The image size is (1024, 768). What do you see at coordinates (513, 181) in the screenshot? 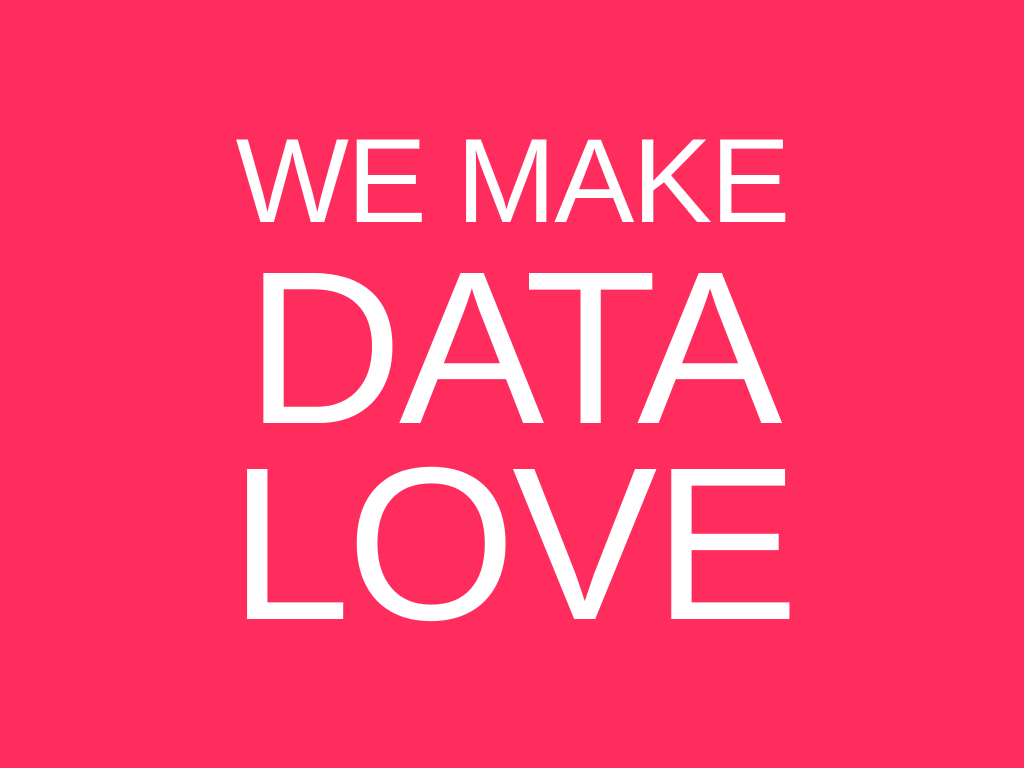
I see `headline-line-we-make: WE MAKE` at bounding box center [513, 181].